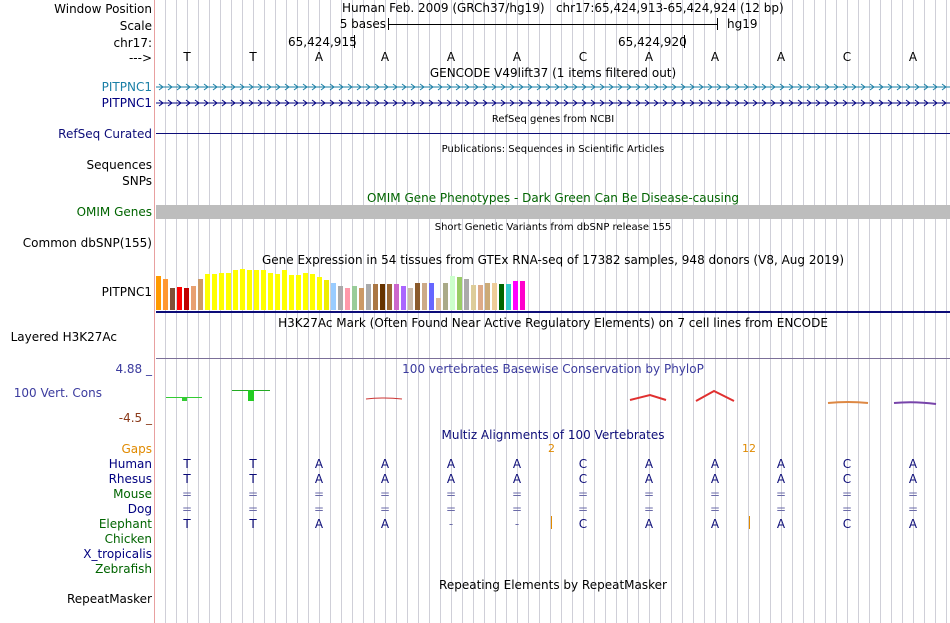  I want to click on species-label: X_tropicalis, so click(117, 554).